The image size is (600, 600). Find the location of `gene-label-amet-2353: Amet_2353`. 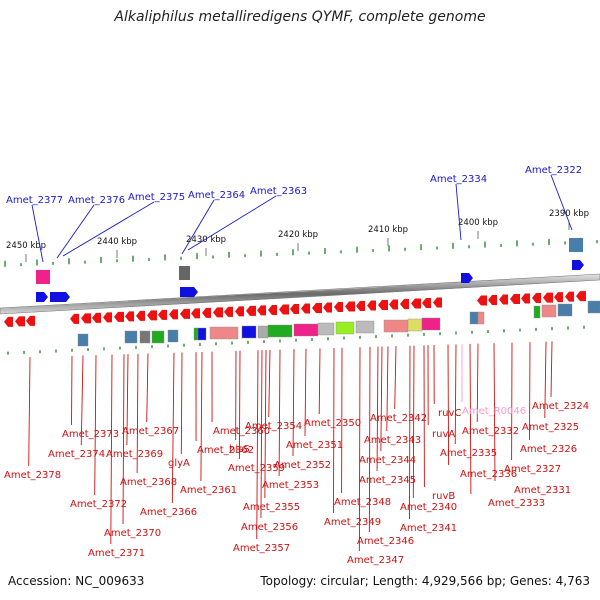

gene-label-amet-2353: Amet_2353 is located at coordinates (290, 485).